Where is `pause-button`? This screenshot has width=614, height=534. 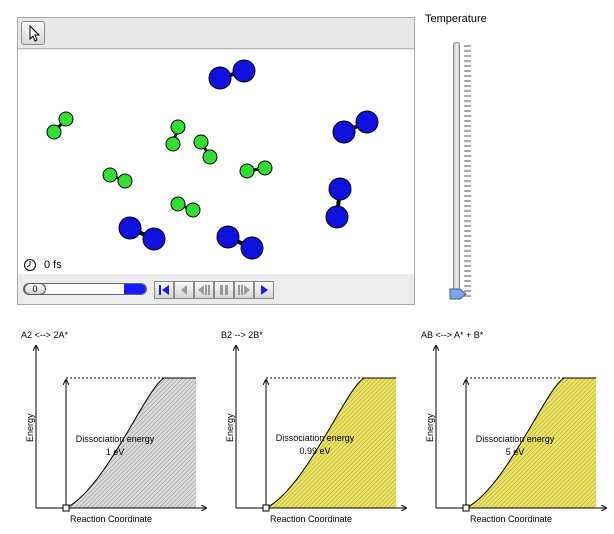 pause-button is located at coordinates (224, 290).